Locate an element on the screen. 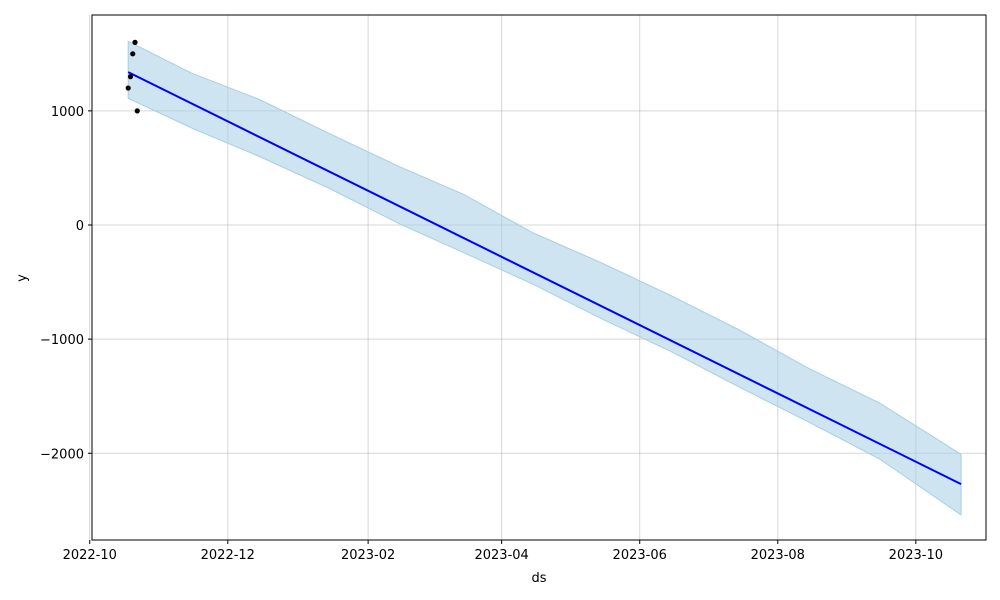 Image resolution: width=1000 pixels, height=600 pixels. y-axis-ticks: −2000 −1000 0 1000 is located at coordinates (66, 283).